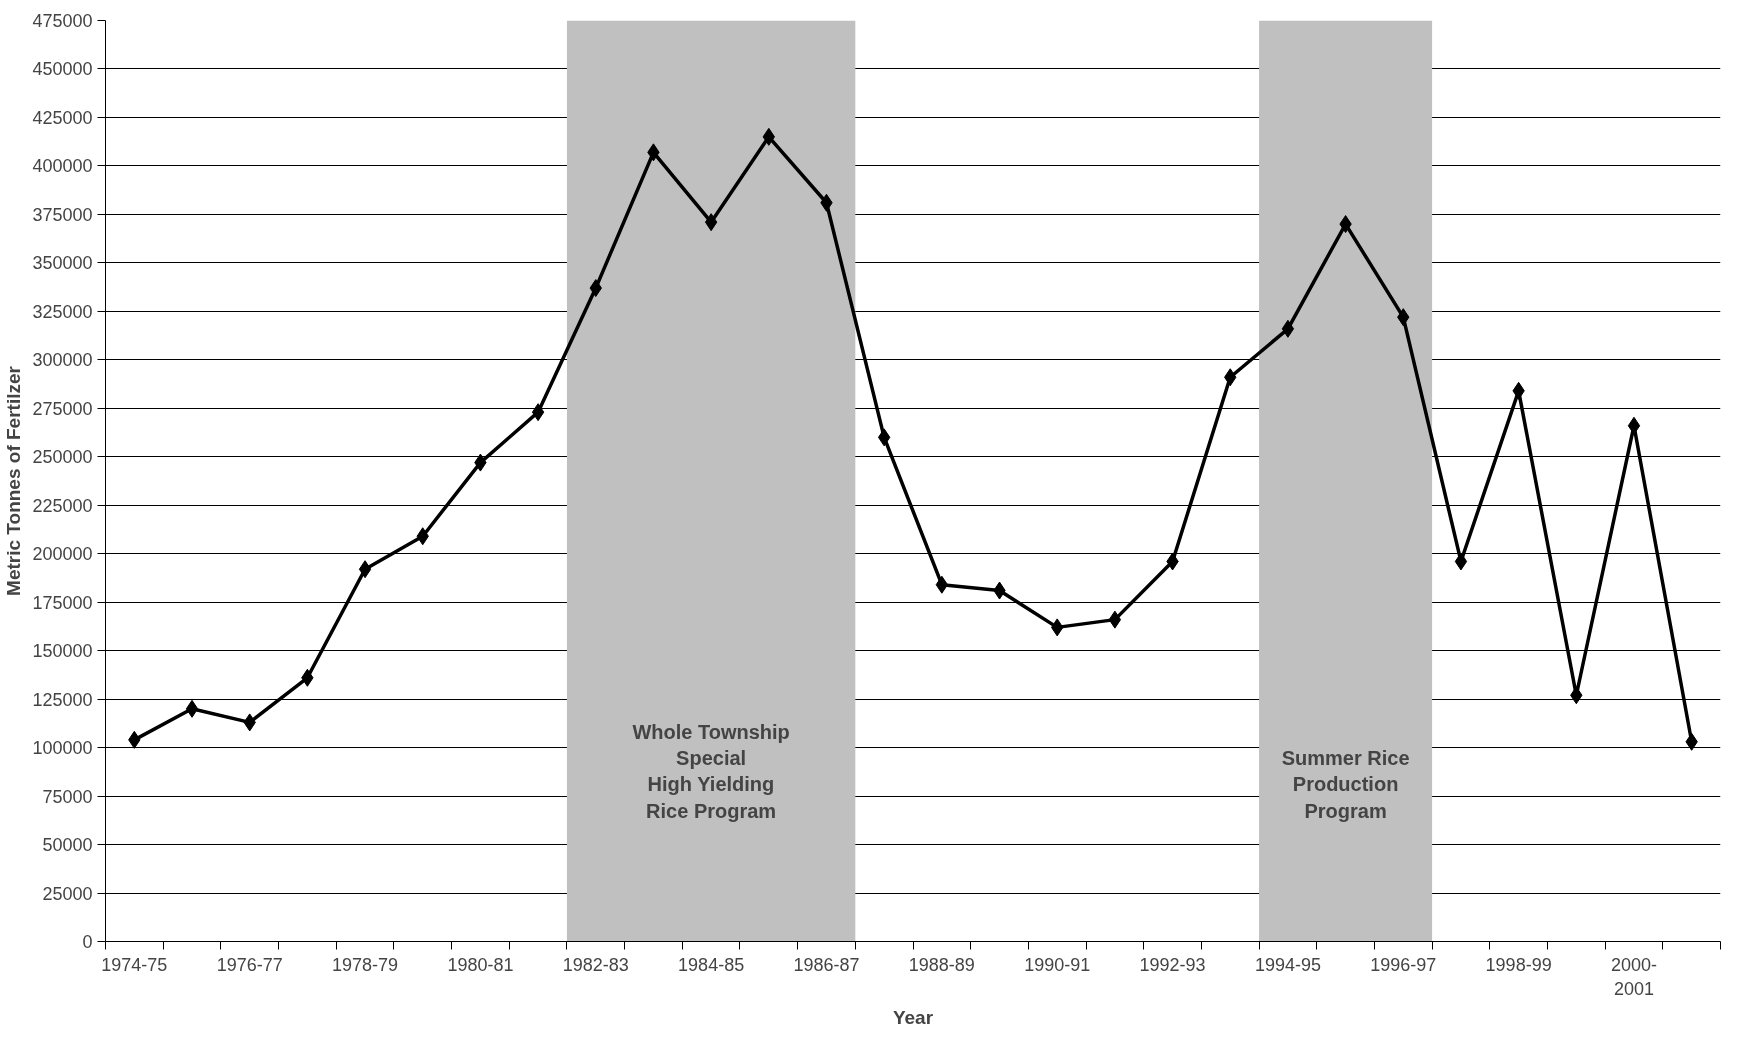 The height and width of the screenshot is (1039, 1747). What do you see at coordinates (62, 554) in the screenshot?
I see `y-tick-label: 200000` at bounding box center [62, 554].